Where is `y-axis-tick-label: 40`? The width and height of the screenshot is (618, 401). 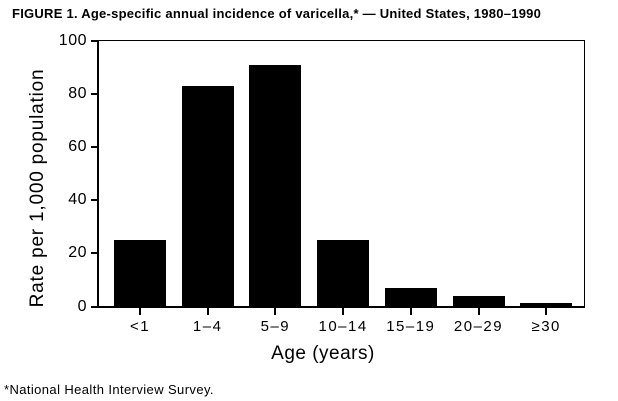
y-axis-tick-label: 40 is located at coordinates (77, 200).